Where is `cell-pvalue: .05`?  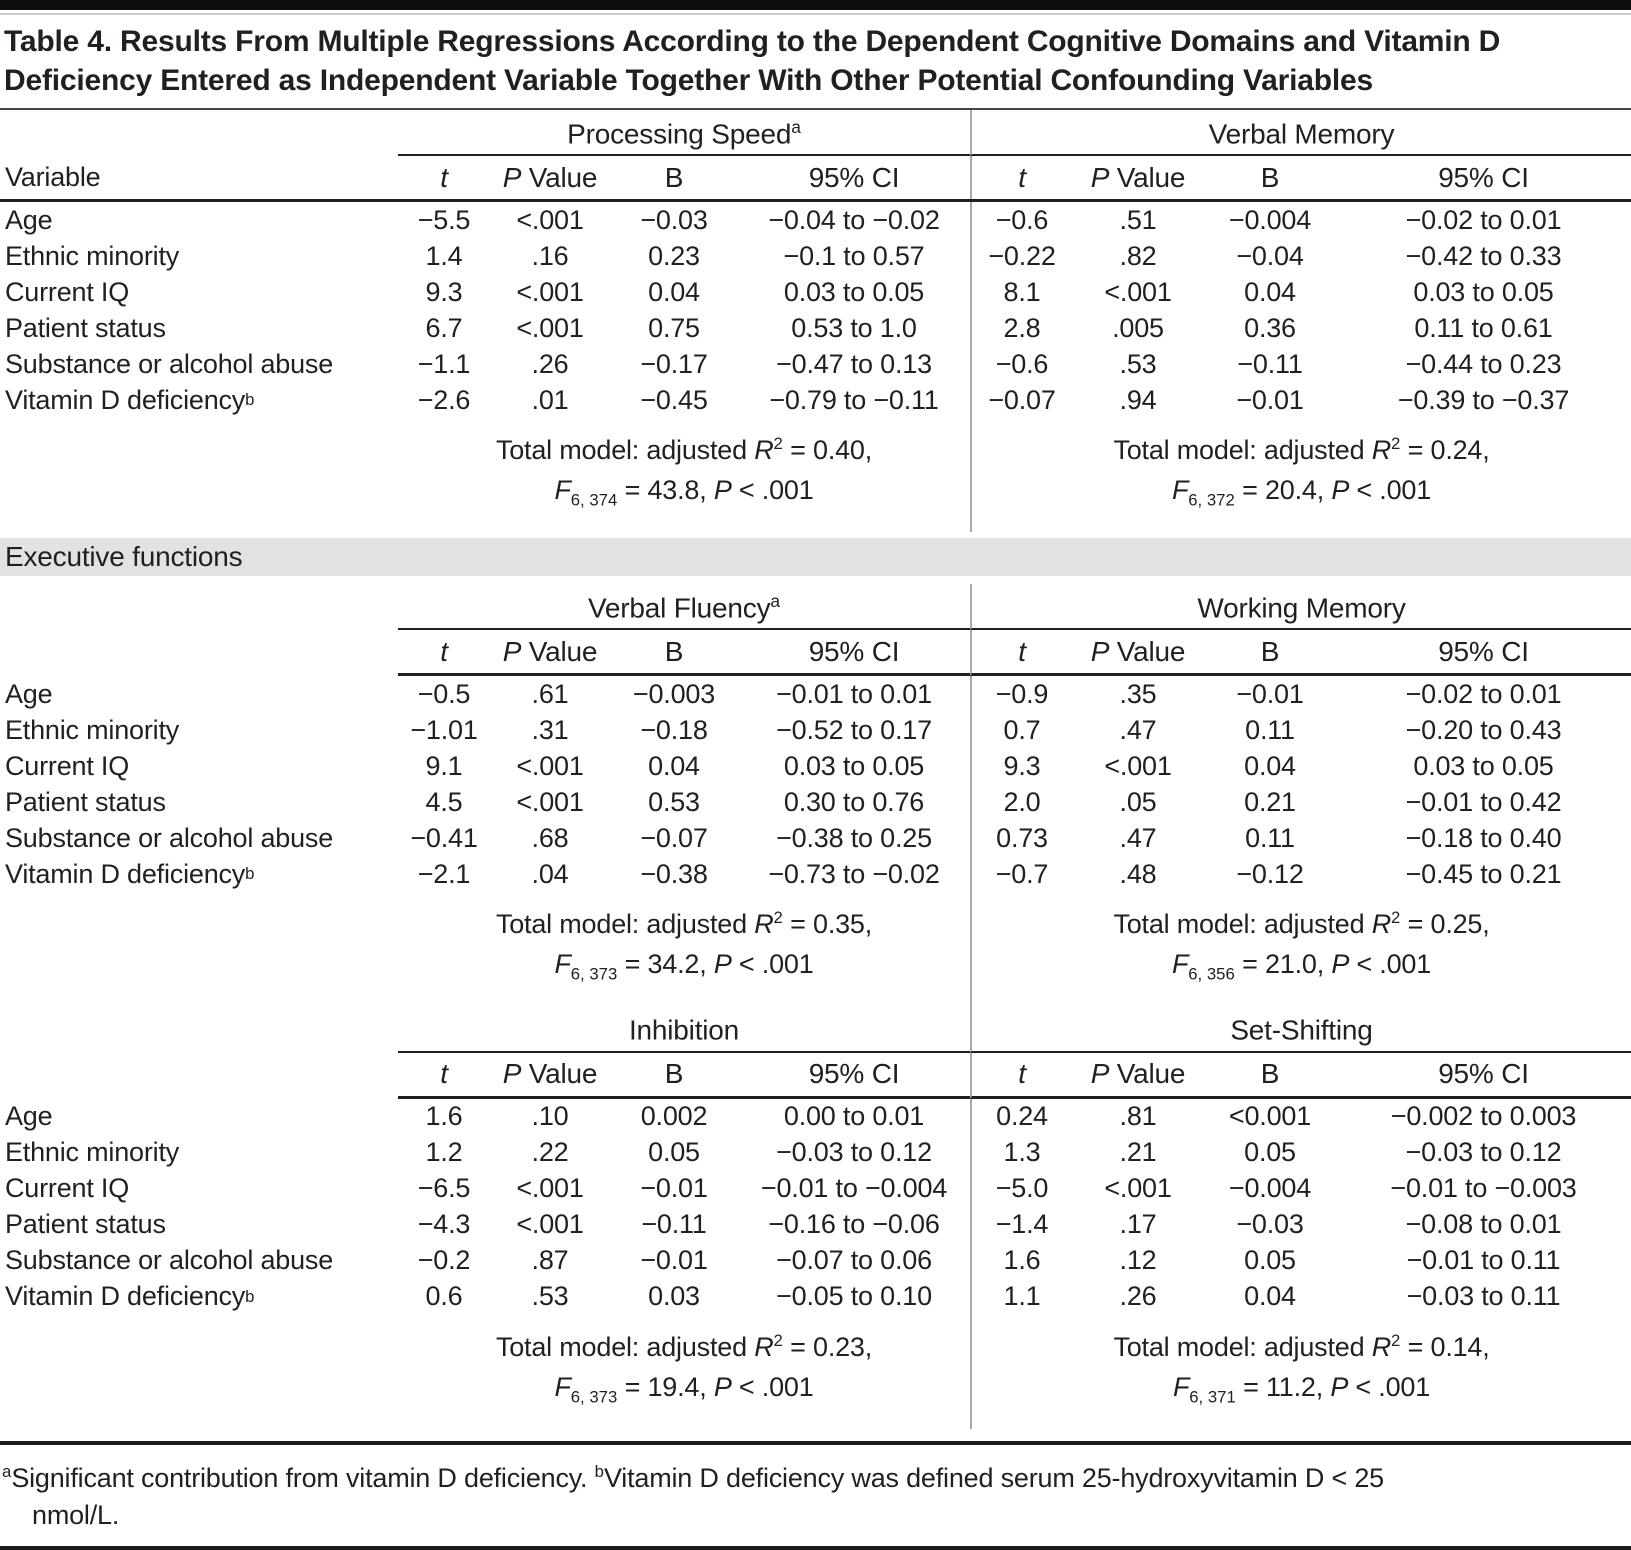 cell-pvalue: .05 is located at coordinates (1138, 801).